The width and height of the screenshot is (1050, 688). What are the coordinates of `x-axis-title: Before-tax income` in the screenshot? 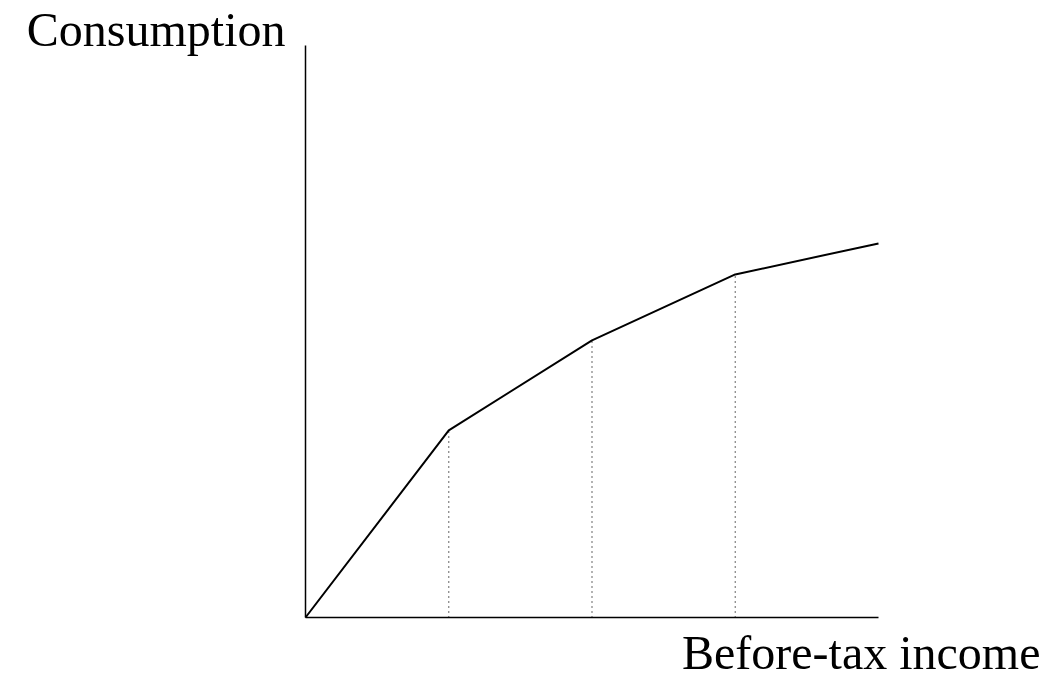 It's located at (861, 652).